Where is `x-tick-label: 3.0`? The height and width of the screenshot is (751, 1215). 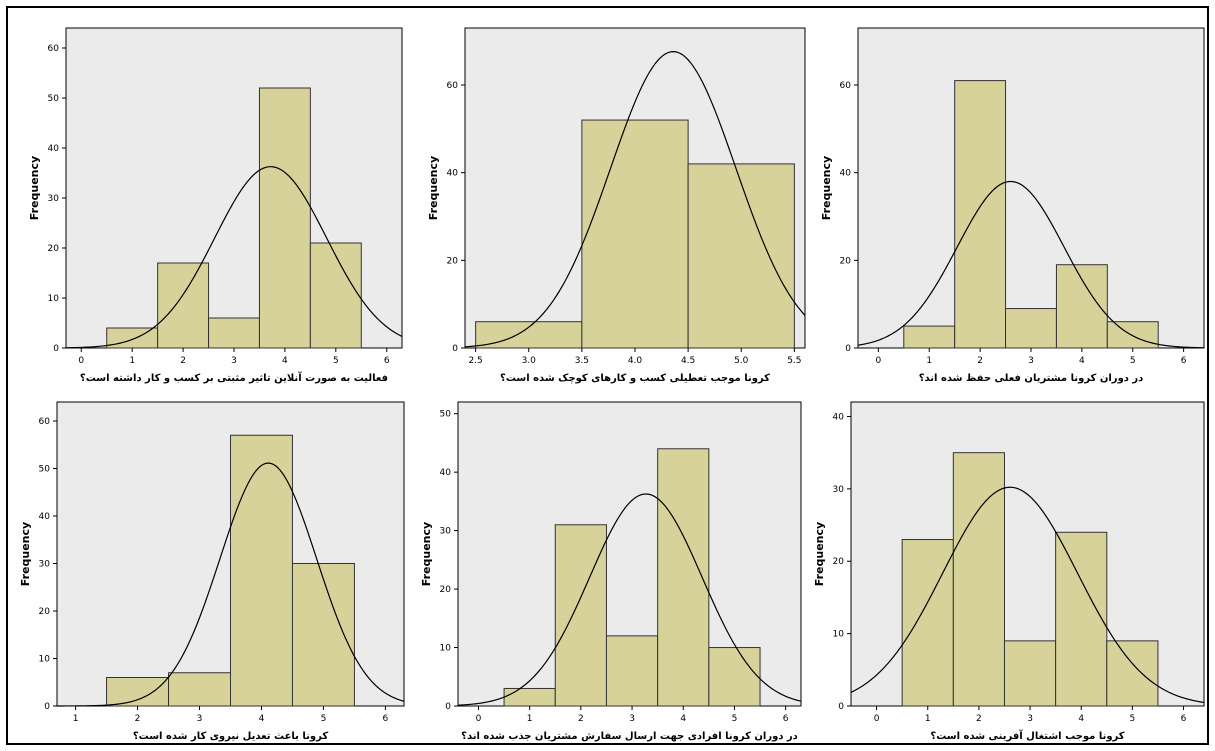 x-tick-label: 3.0 is located at coordinates (529, 361).